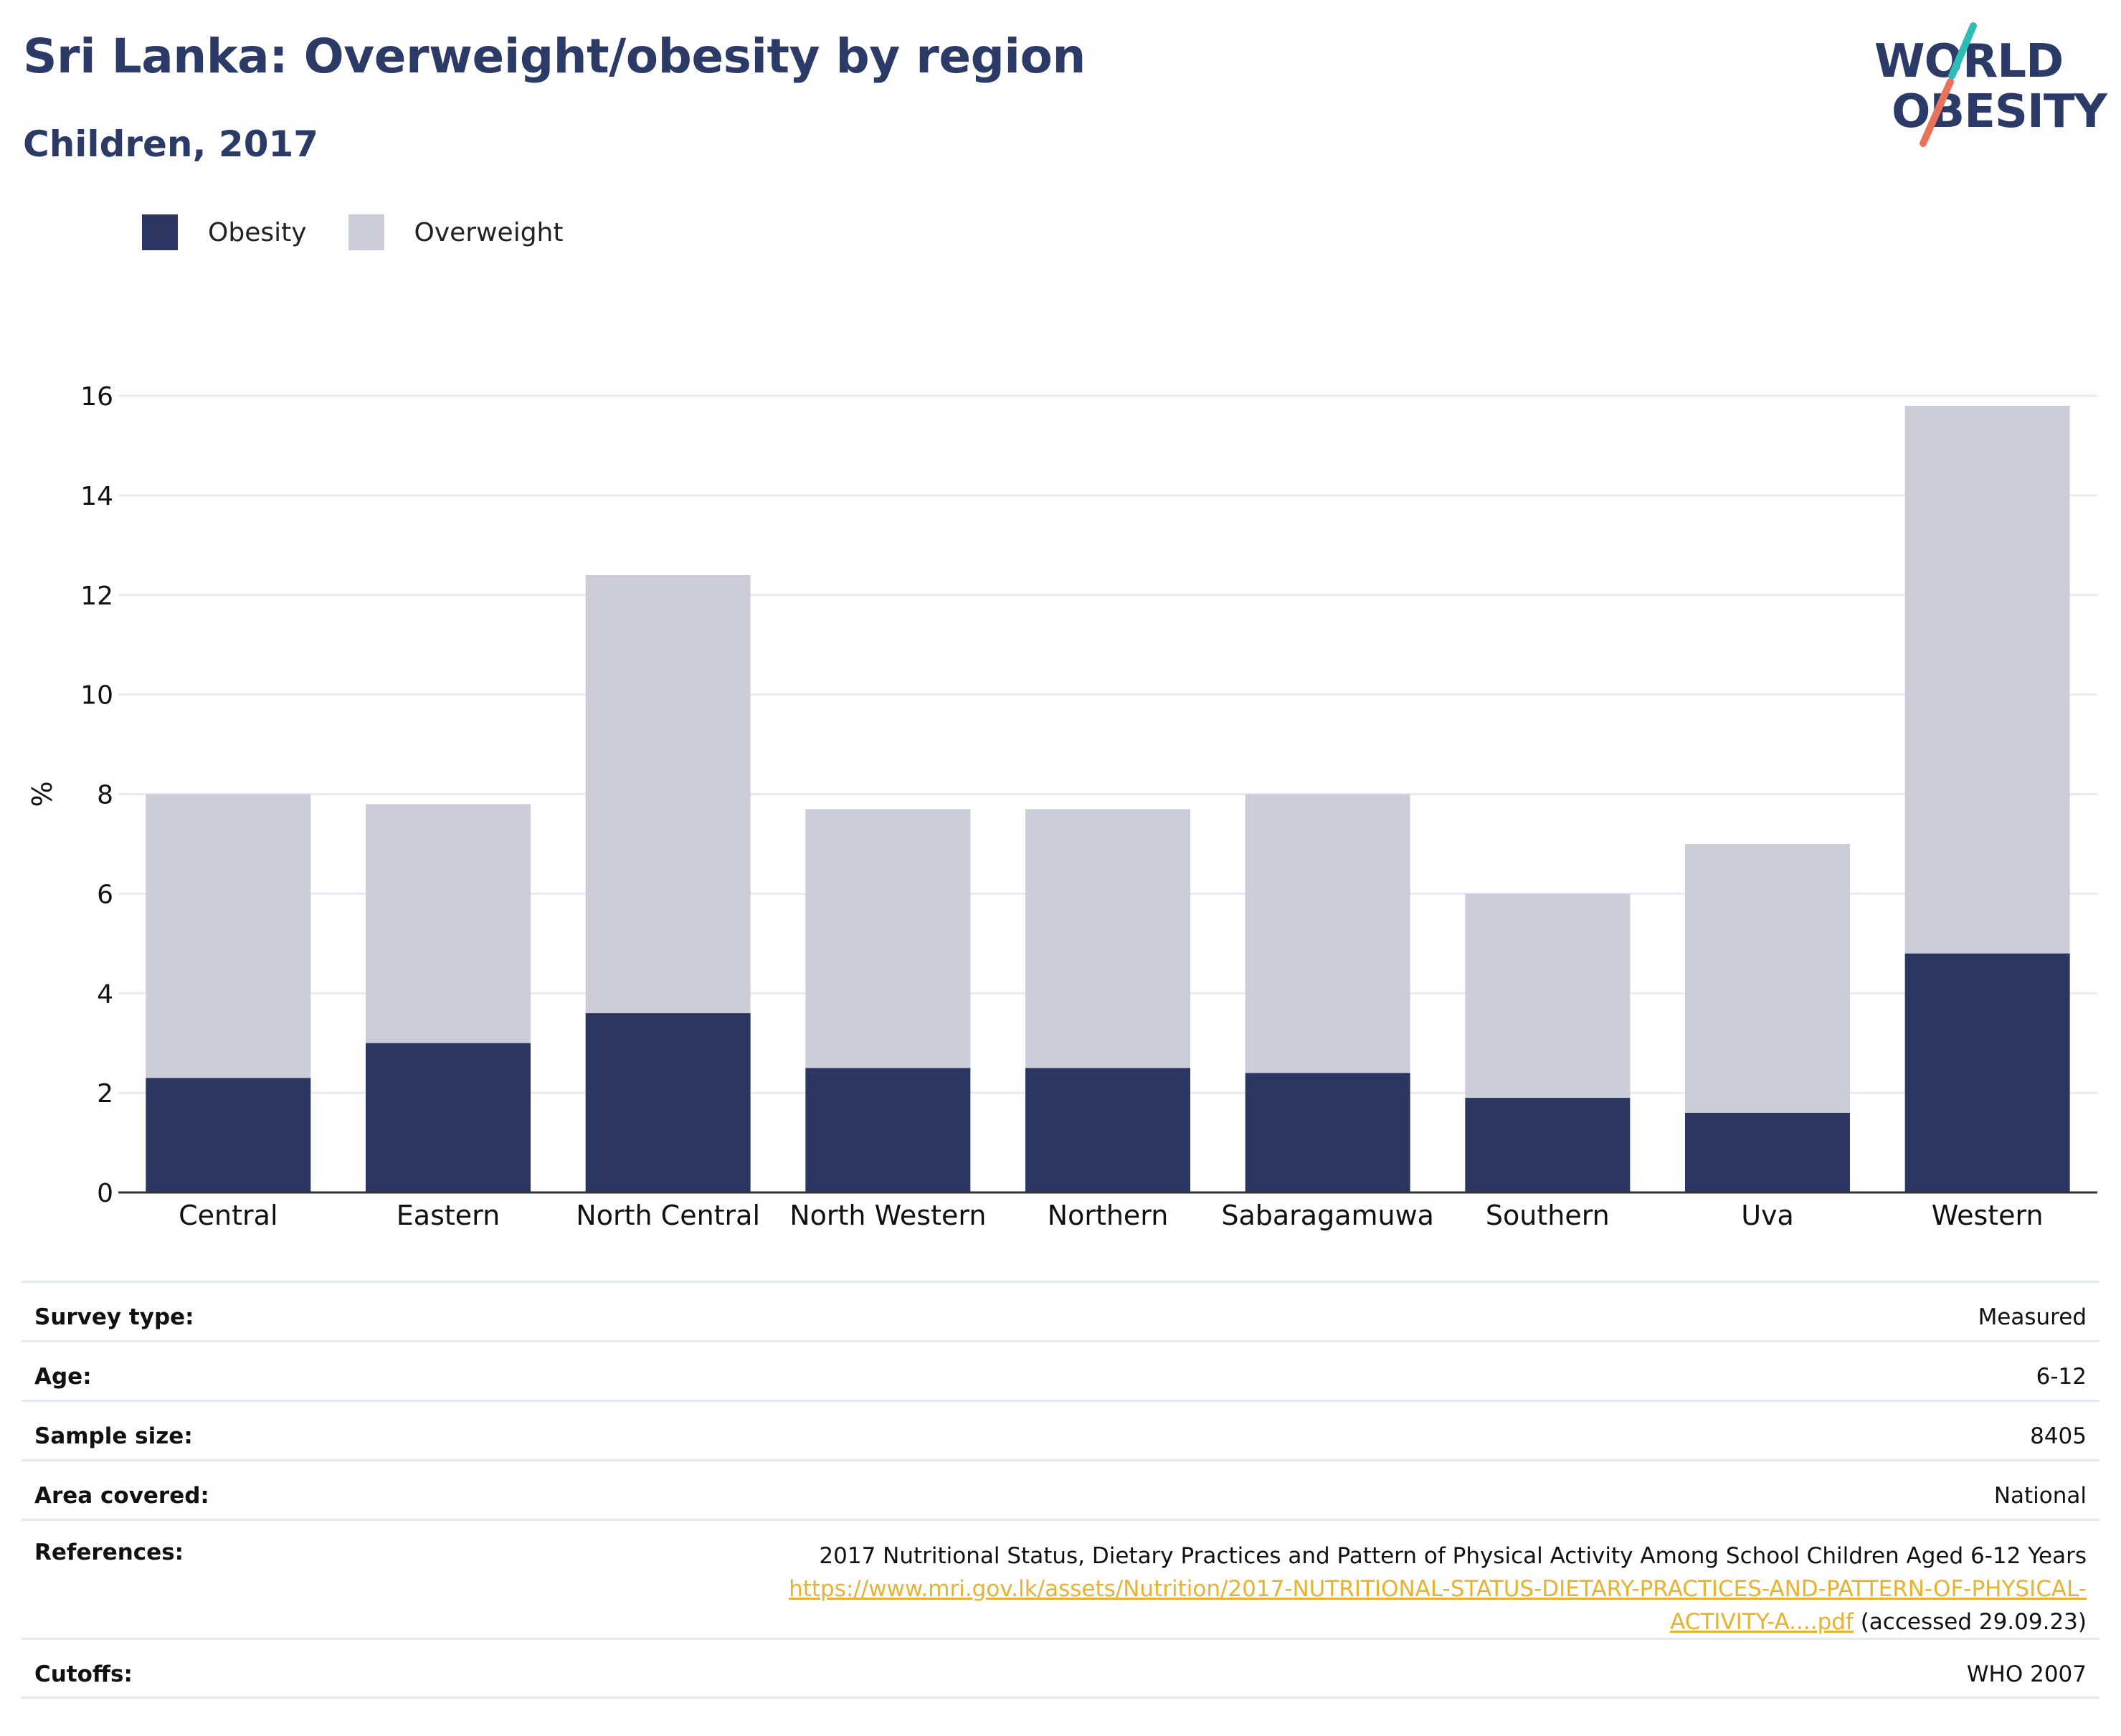 The image size is (2121, 1736). I want to click on info-row-area-covered: Area covered: National, so click(1060, 1489).